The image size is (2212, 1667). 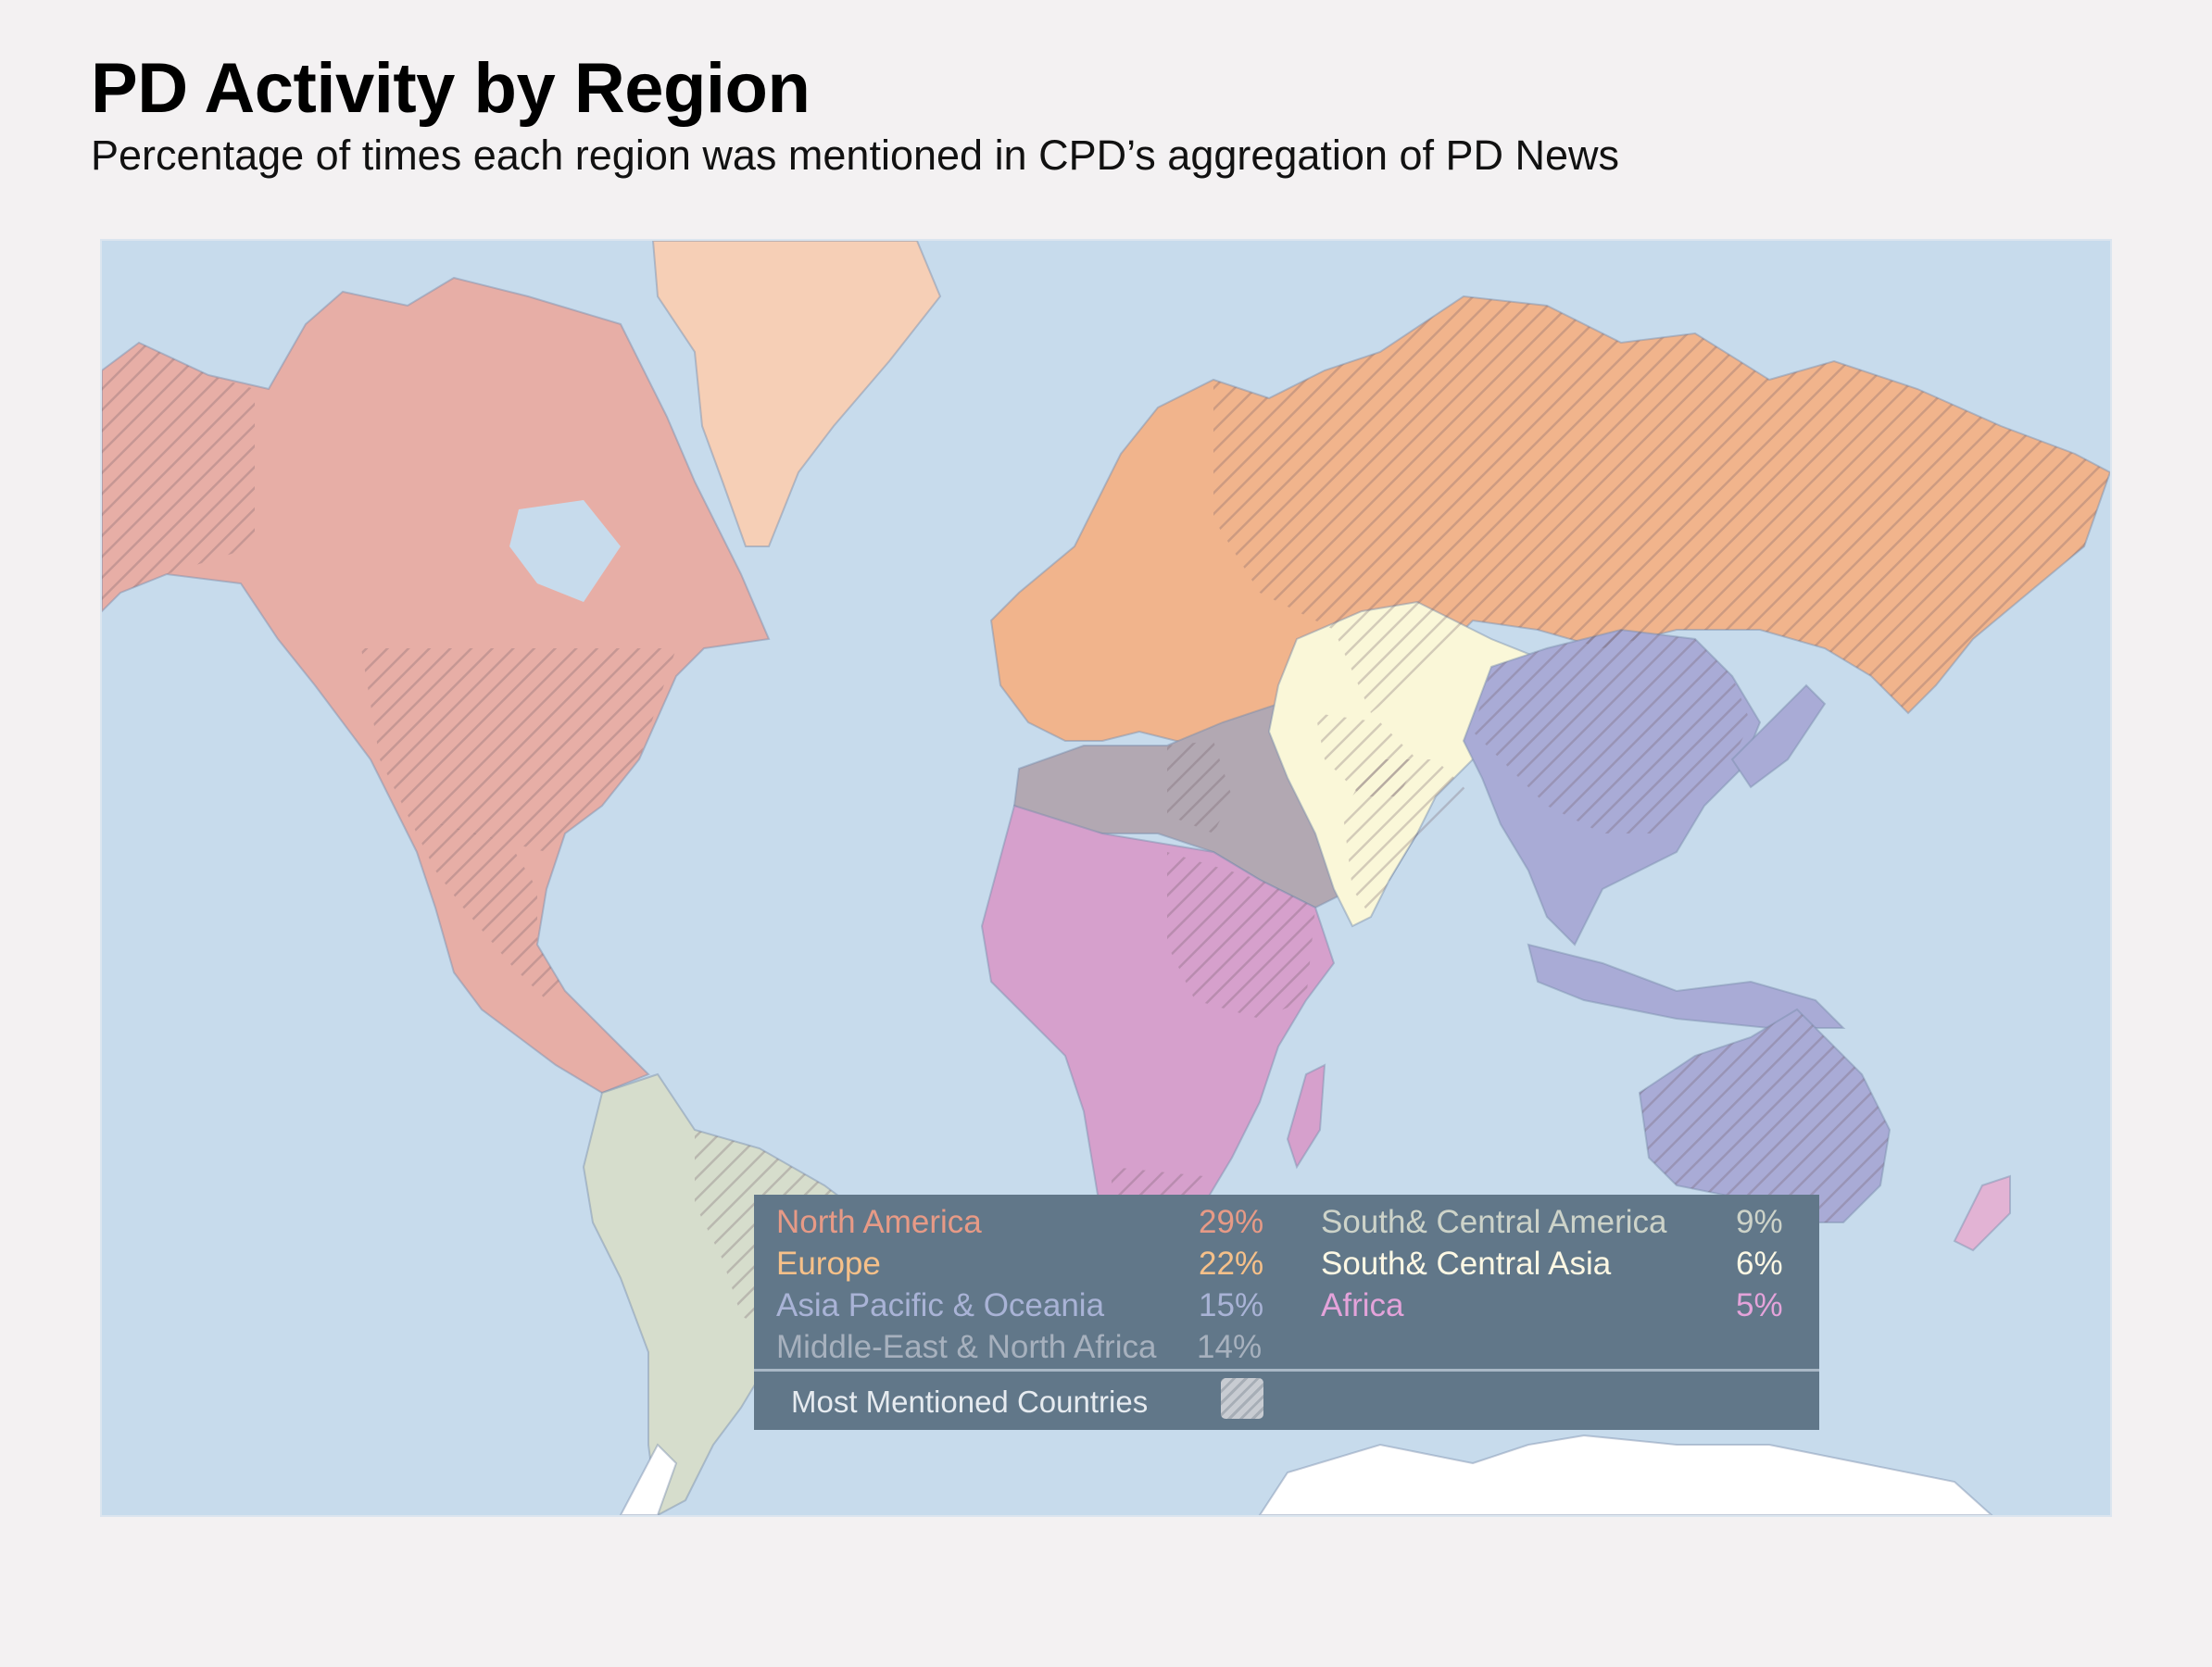 I want to click on legend-label-asia-pacific: Asia Pacific & Oceania, so click(x=941, y=1305).